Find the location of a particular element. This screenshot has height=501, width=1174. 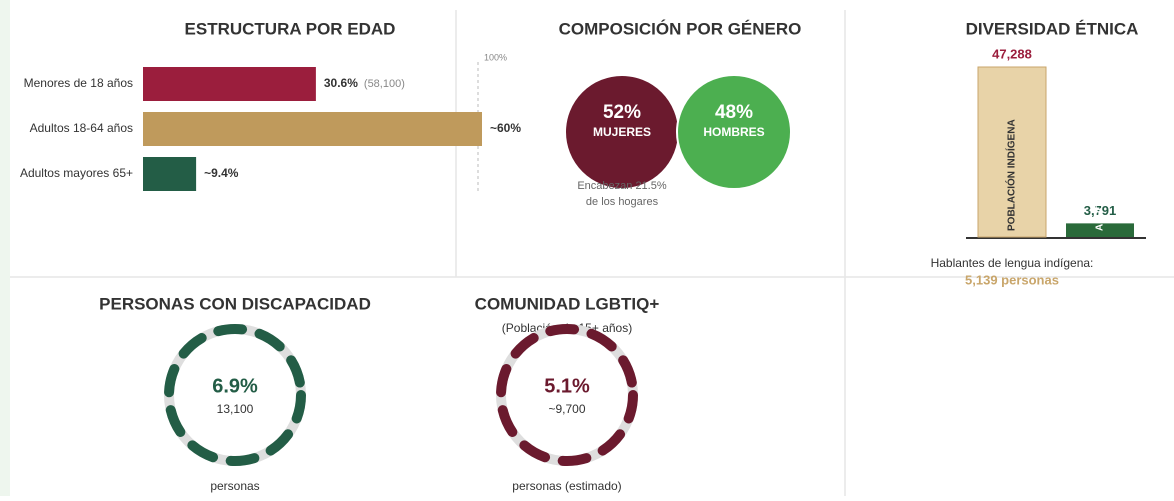

ring-value: 5.1% is located at coordinates (567, 386).